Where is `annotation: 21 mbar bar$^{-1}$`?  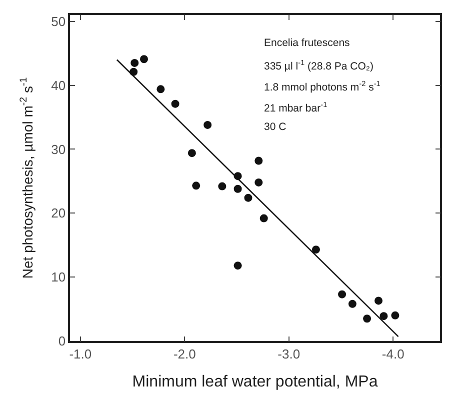 annotation: 21 mbar bar$^{-1}$ is located at coordinates (296, 107).